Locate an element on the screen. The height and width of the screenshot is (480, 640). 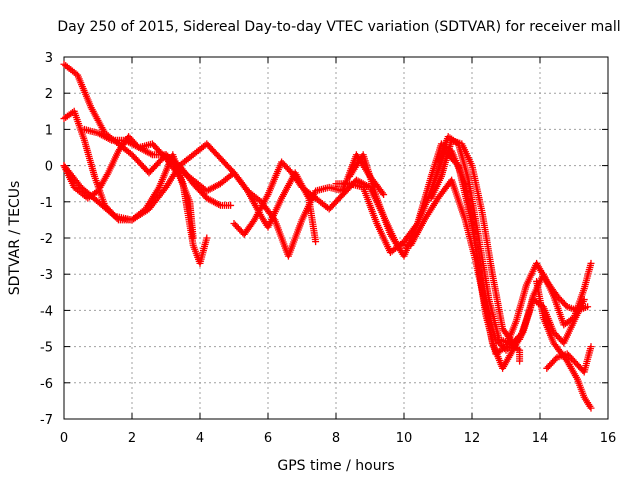
x-tick-label: 4 is located at coordinates (200, 438).